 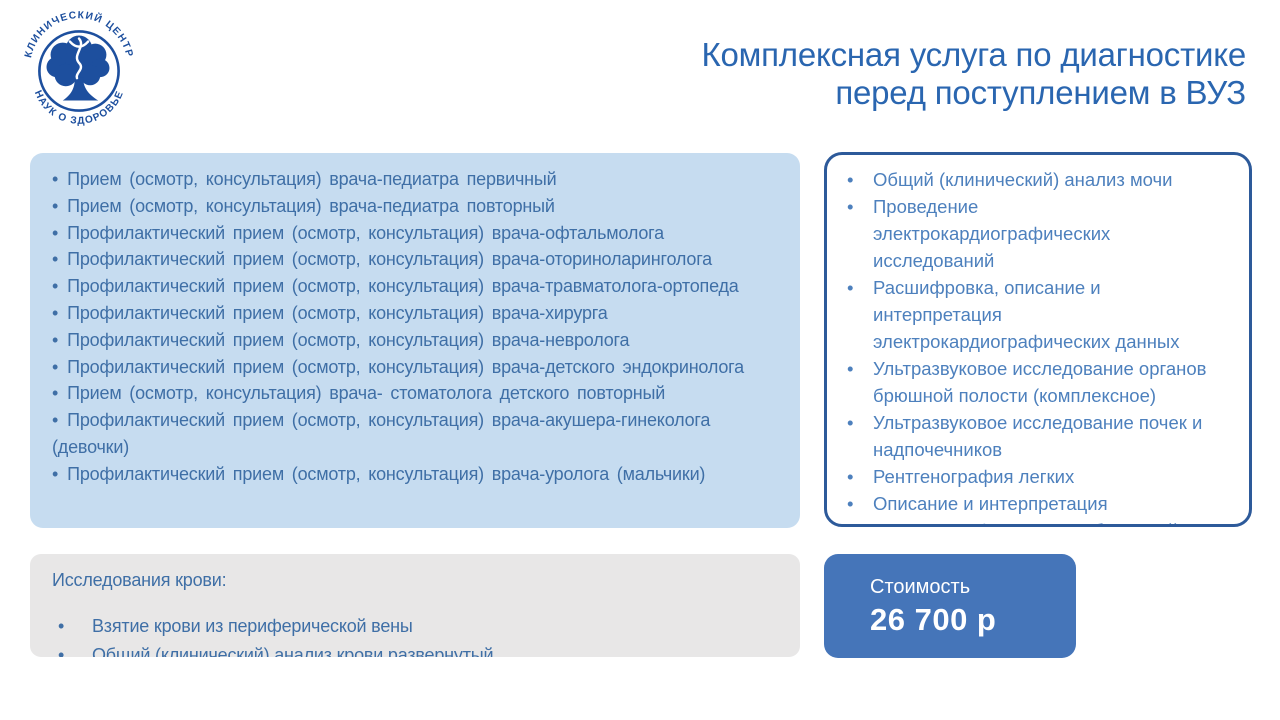 I want to click on diagnostic-list-item-text: Рентгенография легких, so click(x=974, y=476).